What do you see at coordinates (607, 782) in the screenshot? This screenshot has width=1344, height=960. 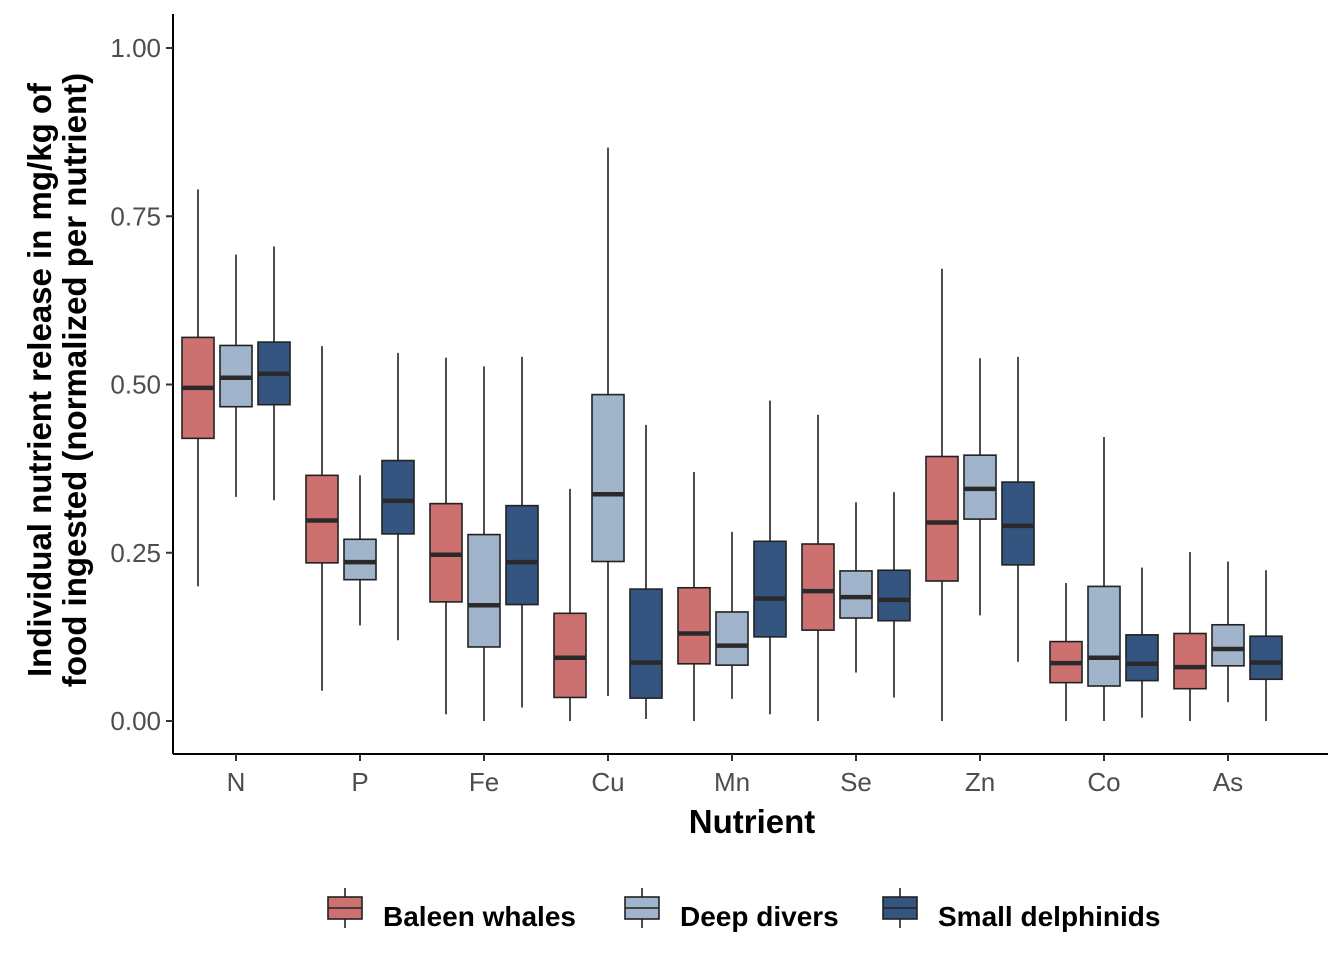 I see `x-tick-label: Cu` at bounding box center [607, 782].